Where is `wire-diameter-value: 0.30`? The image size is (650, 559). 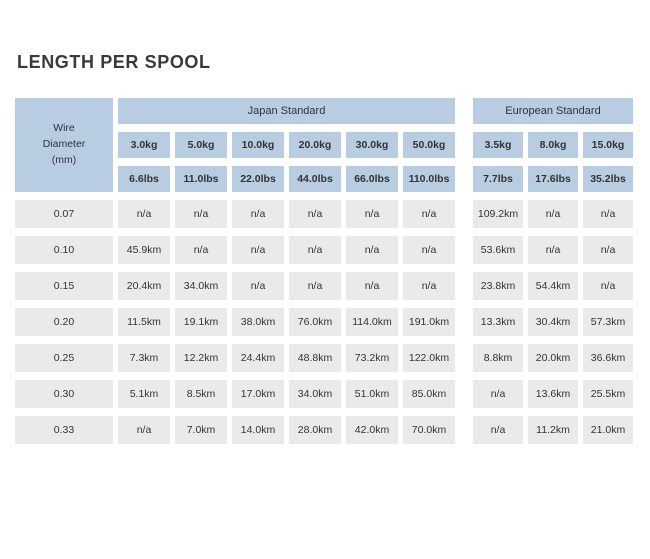 wire-diameter-value: 0.30 is located at coordinates (64, 394).